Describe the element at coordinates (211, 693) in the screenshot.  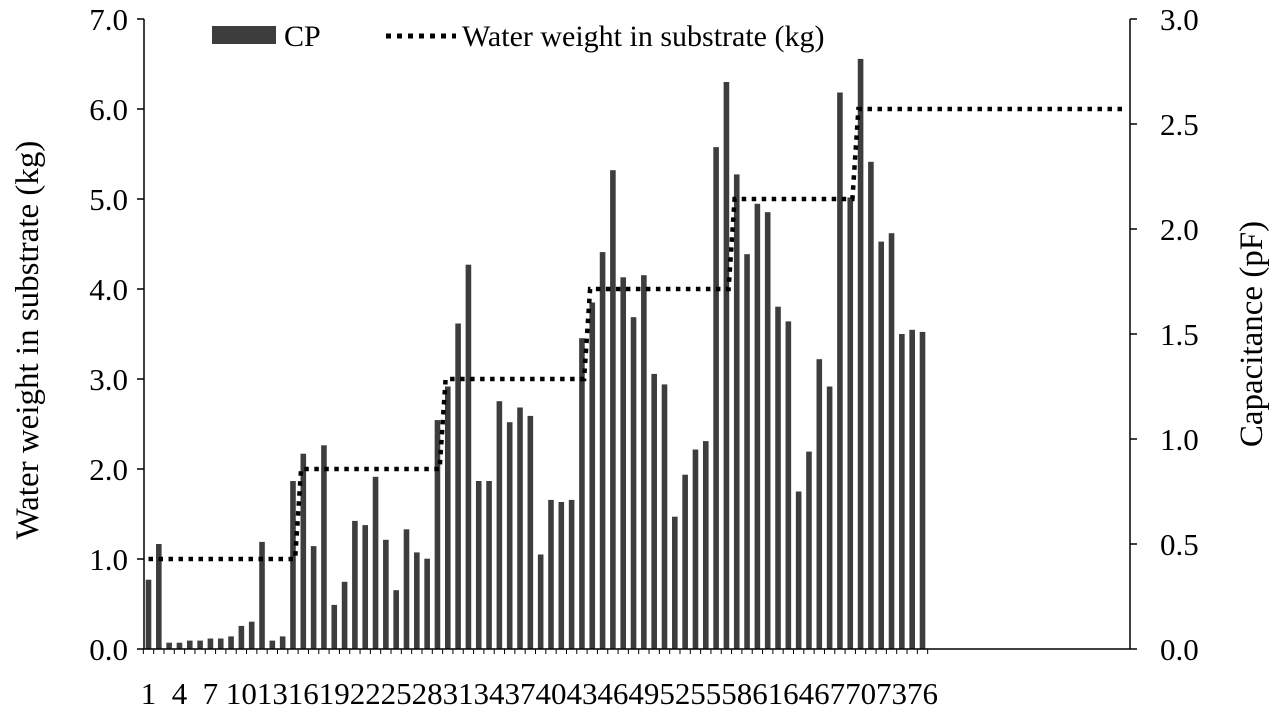
I see `x-tick-label: 7` at that location.